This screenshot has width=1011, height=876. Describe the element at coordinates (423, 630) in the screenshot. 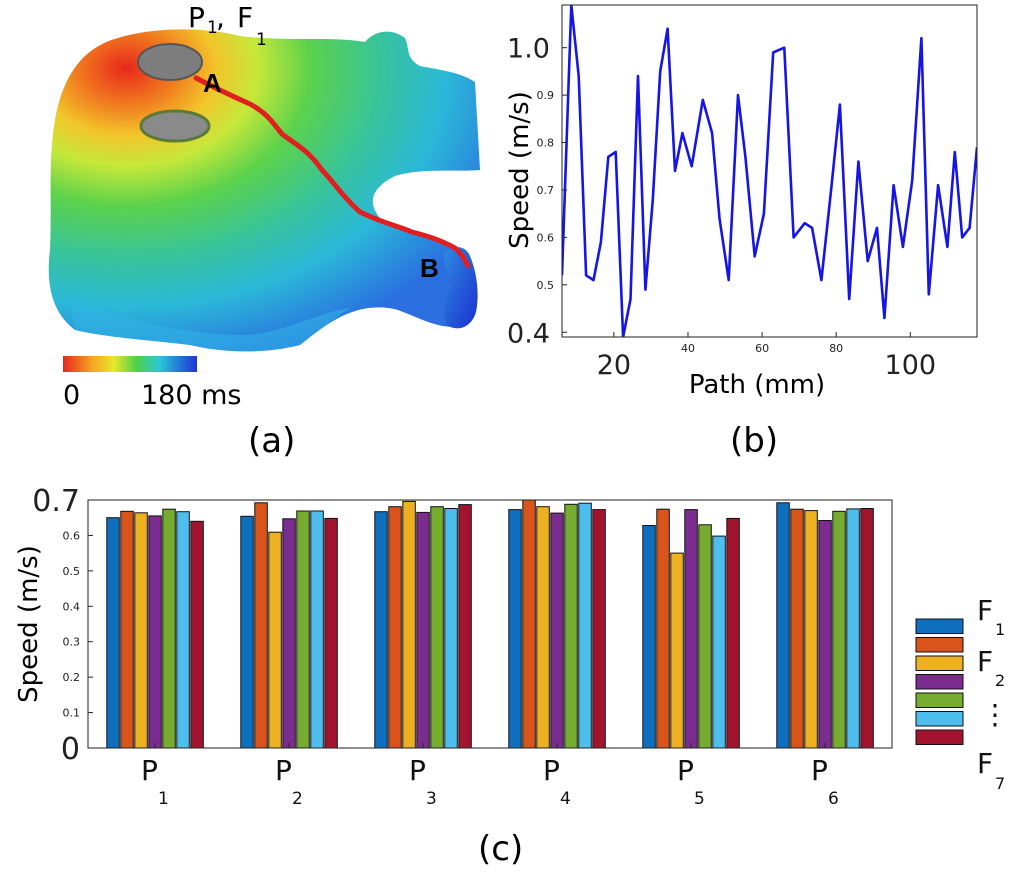

I see `bar-f4-p3` at that location.